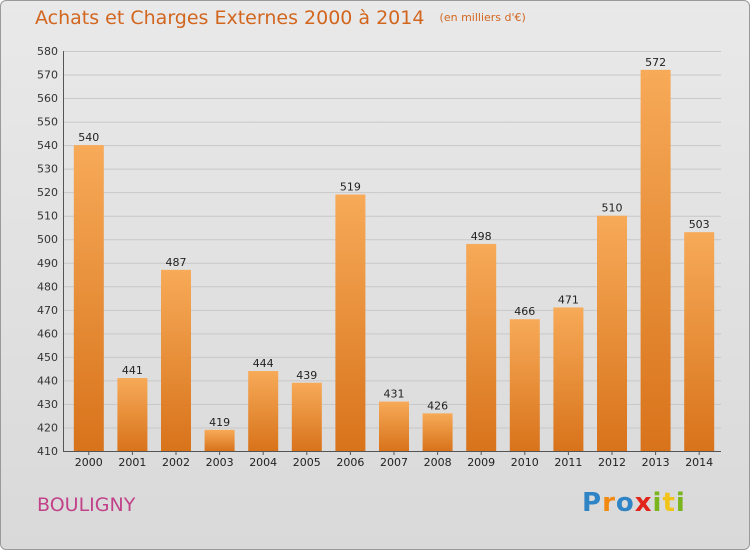 Image resolution: width=750 pixels, height=550 pixels. Describe the element at coordinates (47, 357) in the screenshot. I see `y-tick-label: 450` at that location.